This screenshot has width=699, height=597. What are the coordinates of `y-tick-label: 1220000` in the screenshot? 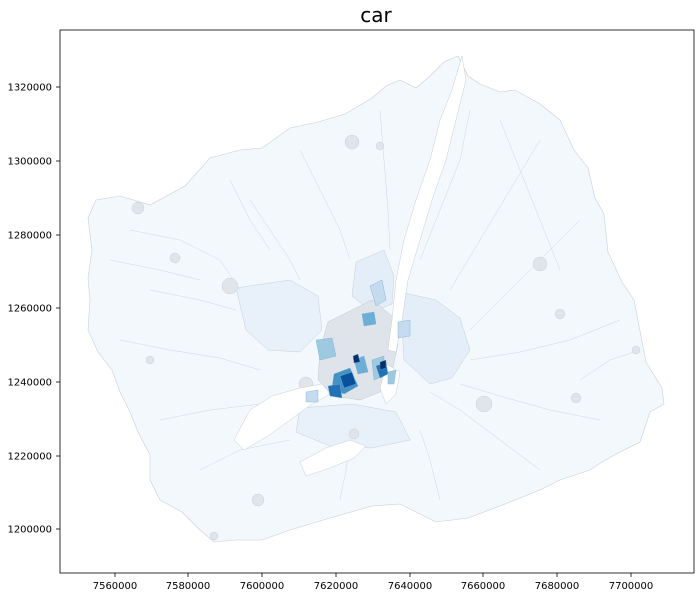 It's located at (29, 457).